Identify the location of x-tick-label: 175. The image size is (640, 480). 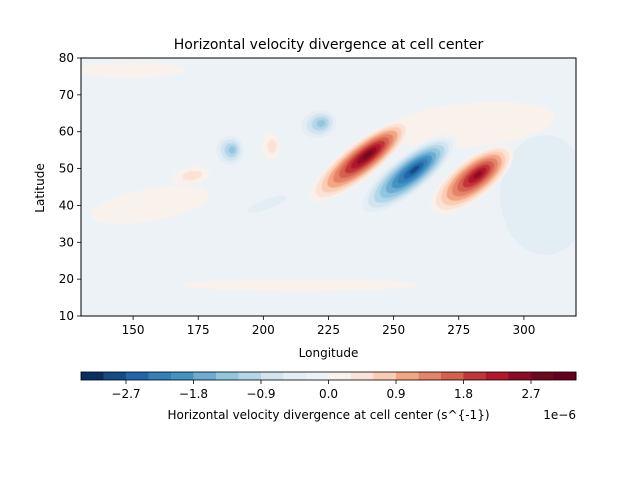
(198, 330).